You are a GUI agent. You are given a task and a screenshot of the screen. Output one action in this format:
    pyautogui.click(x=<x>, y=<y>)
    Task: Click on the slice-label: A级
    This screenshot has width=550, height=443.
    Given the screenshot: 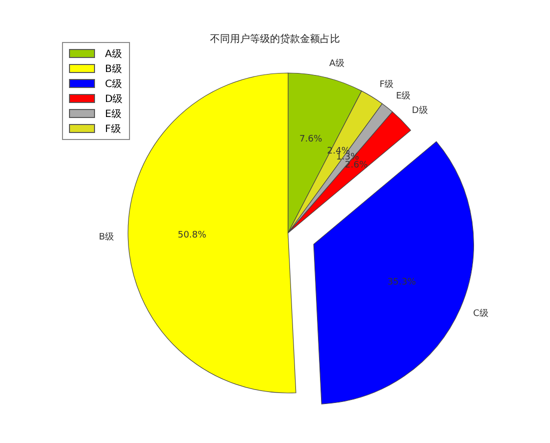 What is the action you would take?
    pyautogui.click(x=336, y=63)
    